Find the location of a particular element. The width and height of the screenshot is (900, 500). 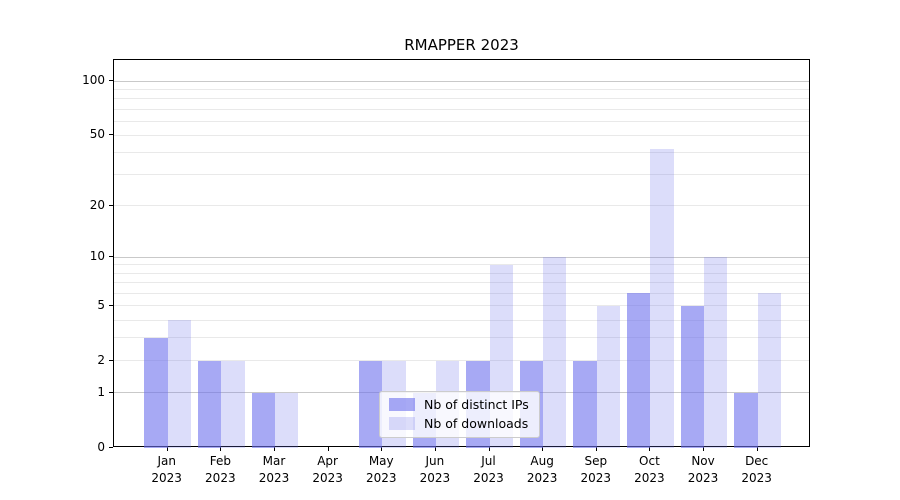

x-tick-label-jan: Jan 2023 is located at coordinates (166, 469).